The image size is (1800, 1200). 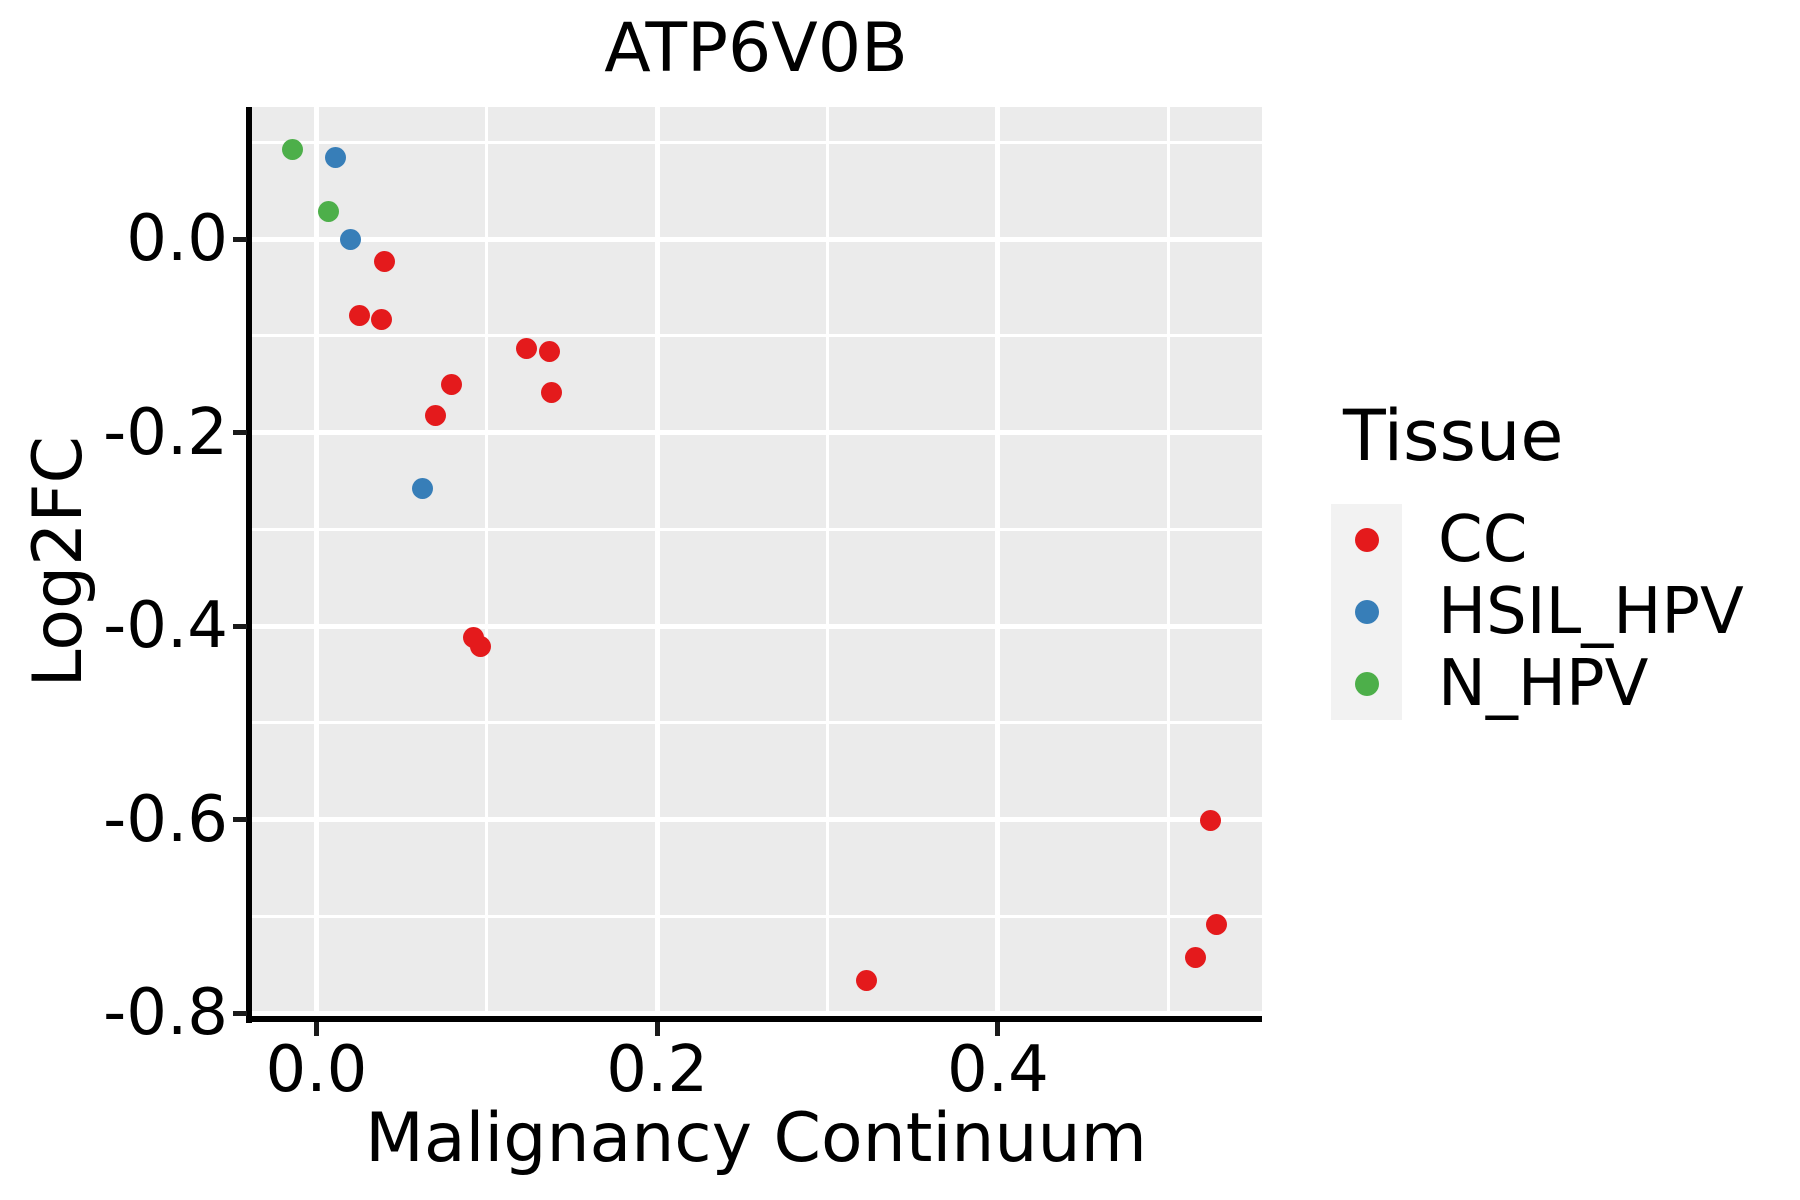 What do you see at coordinates (177, 239) in the screenshot?
I see `y-tick-label: 0.0` at bounding box center [177, 239].